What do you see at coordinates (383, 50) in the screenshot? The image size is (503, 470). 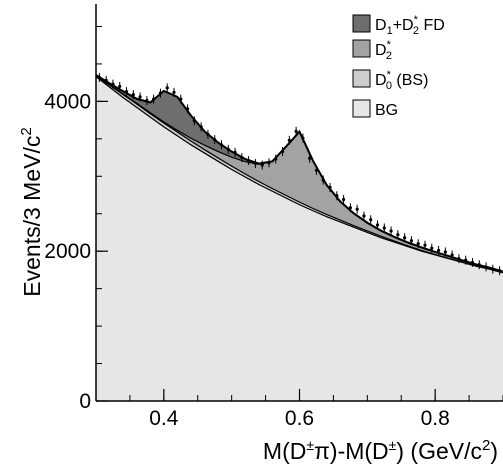 I see `legend-label-d2: D* 2` at bounding box center [383, 50].